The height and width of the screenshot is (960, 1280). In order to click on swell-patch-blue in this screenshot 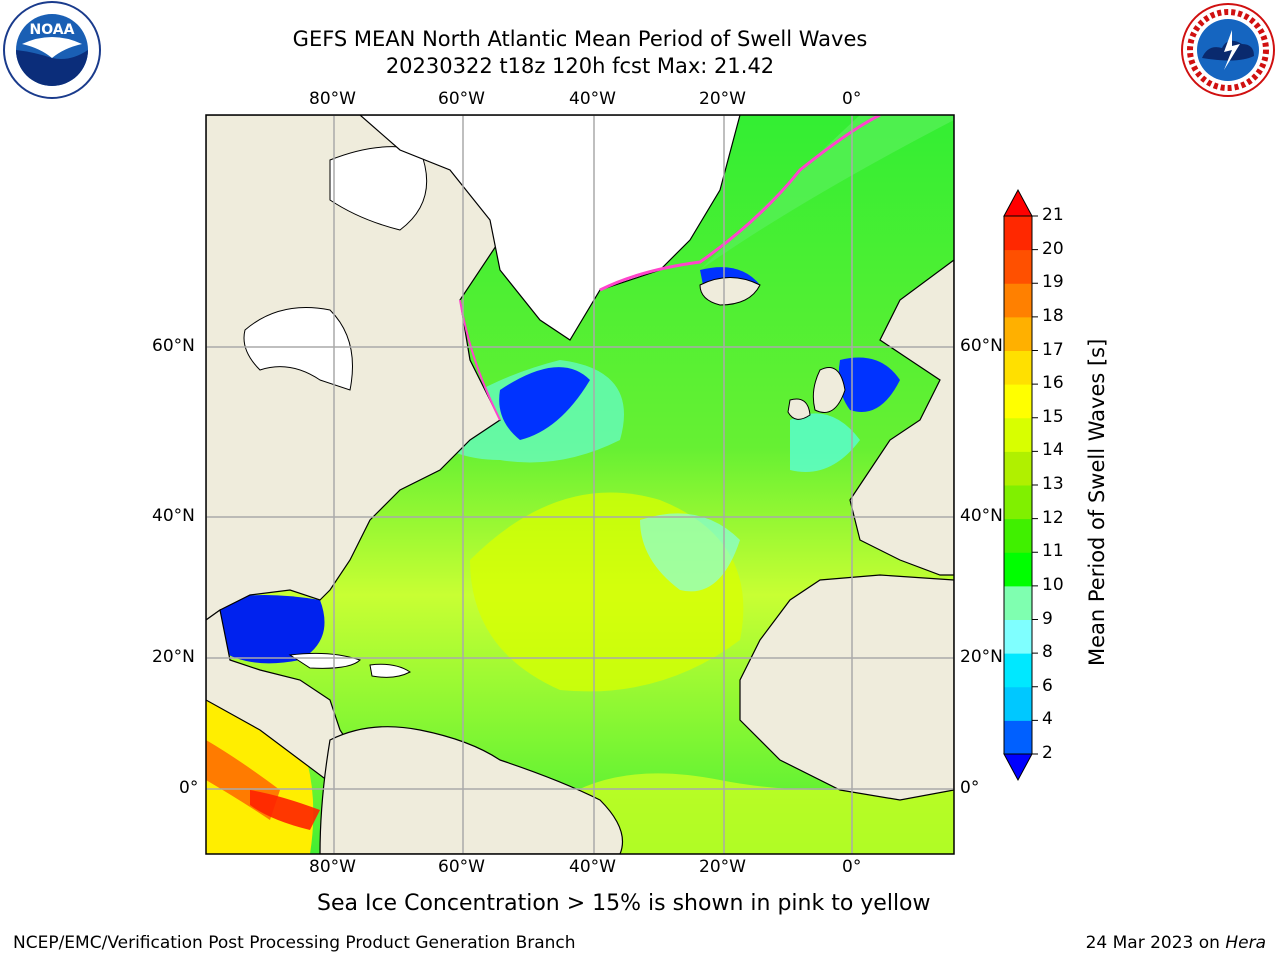, I will do `click(544, 403)`.